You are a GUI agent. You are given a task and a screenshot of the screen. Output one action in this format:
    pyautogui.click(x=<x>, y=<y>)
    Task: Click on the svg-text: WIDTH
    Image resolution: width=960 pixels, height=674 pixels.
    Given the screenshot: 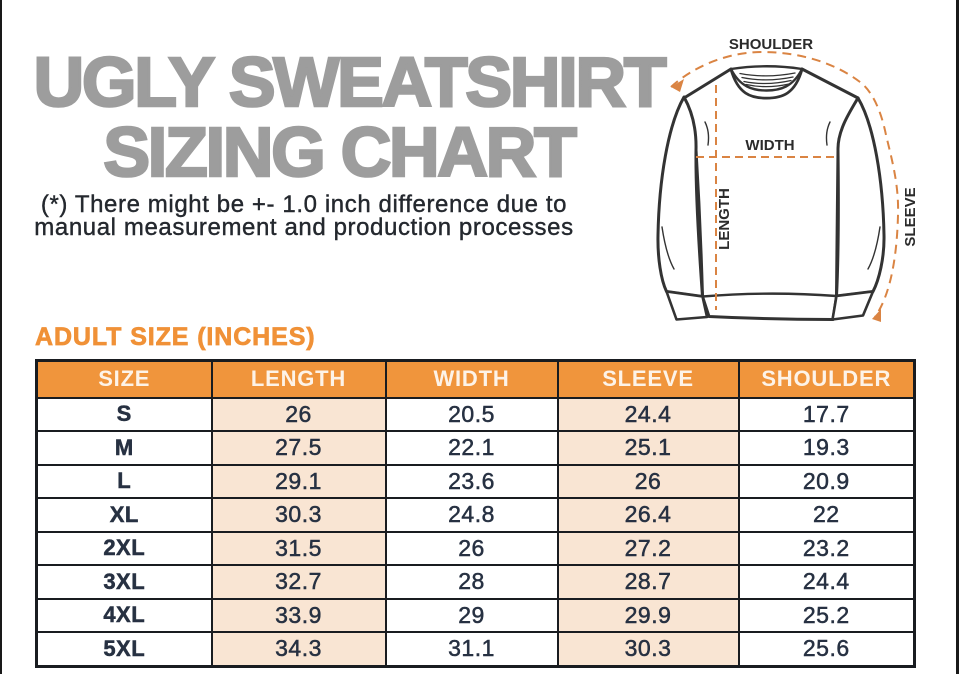 What is the action you would take?
    pyautogui.click(x=769, y=145)
    